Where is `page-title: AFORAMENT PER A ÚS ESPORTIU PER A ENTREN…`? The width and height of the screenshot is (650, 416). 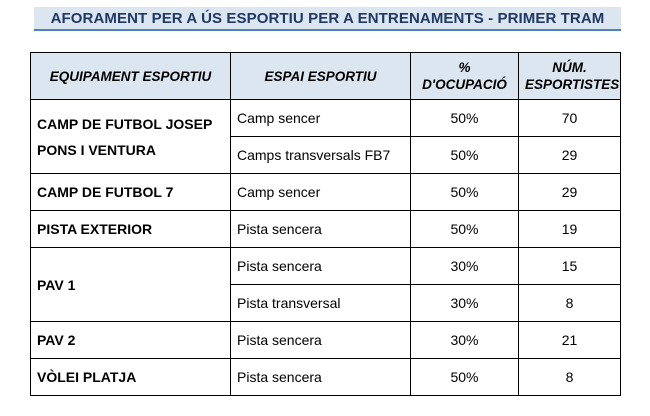
page-title: AFORAMENT PER A ÚS ESPORTIU PER A ENTREN… is located at coordinates (327, 19).